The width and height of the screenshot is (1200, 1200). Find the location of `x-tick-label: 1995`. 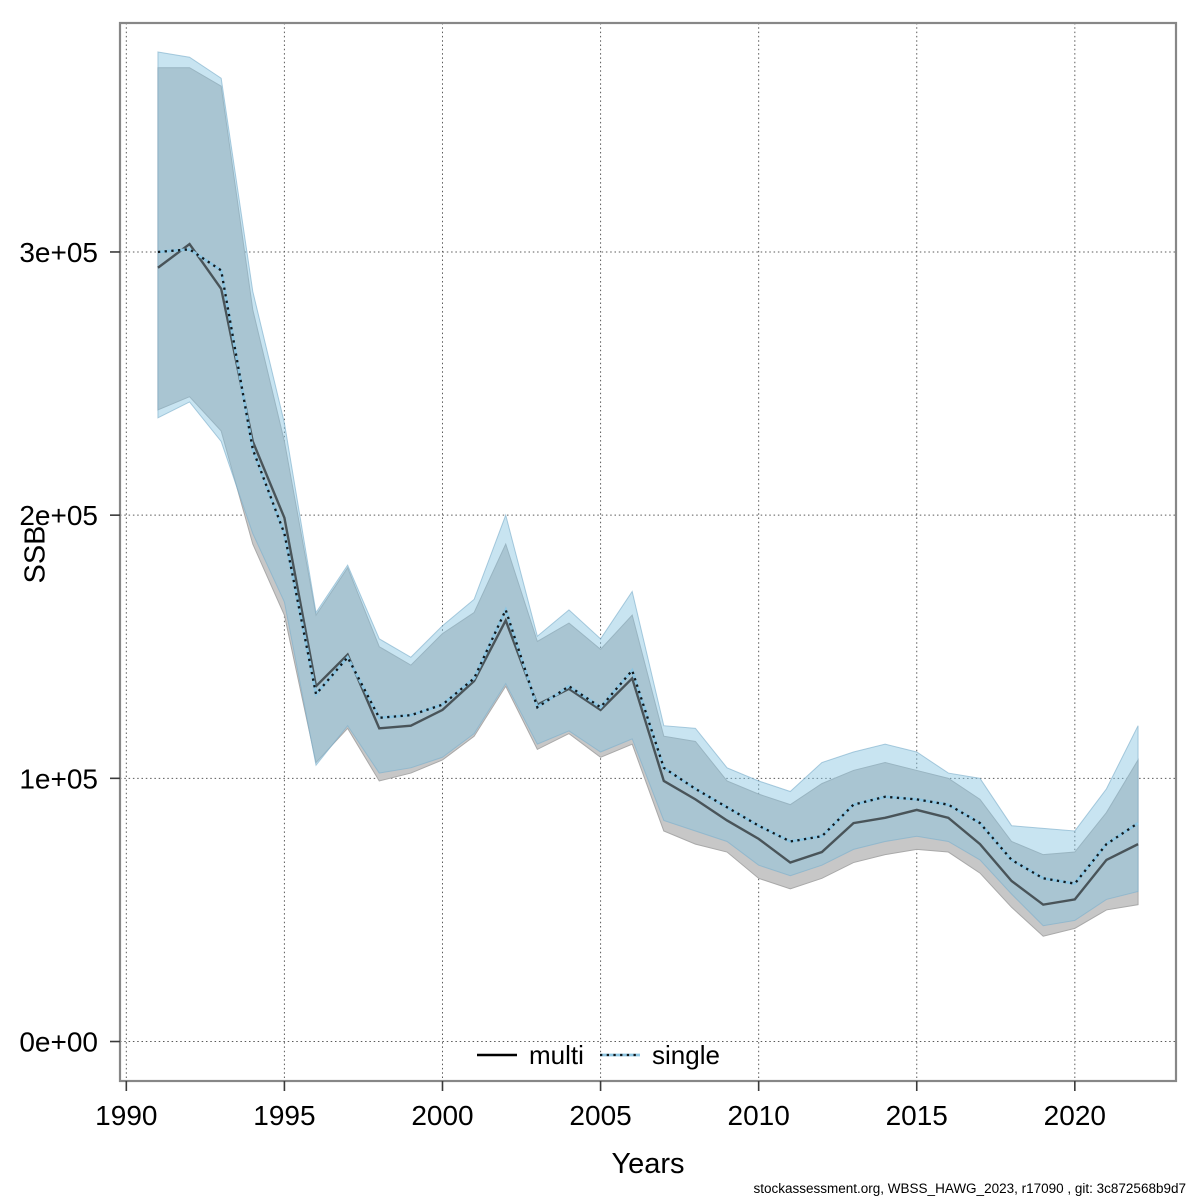

x-tick-label: 1995 is located at coordinates (284, 1115).